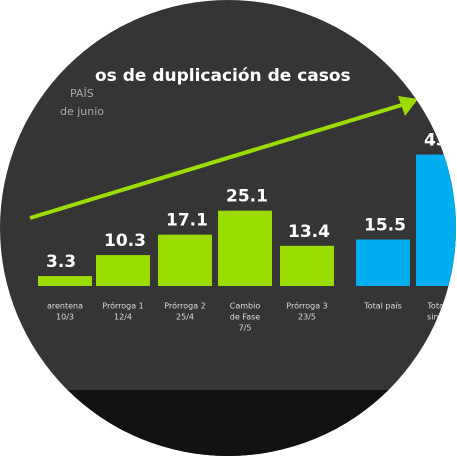  I want to click on subtitle: PAÍS, so click(82, 93).